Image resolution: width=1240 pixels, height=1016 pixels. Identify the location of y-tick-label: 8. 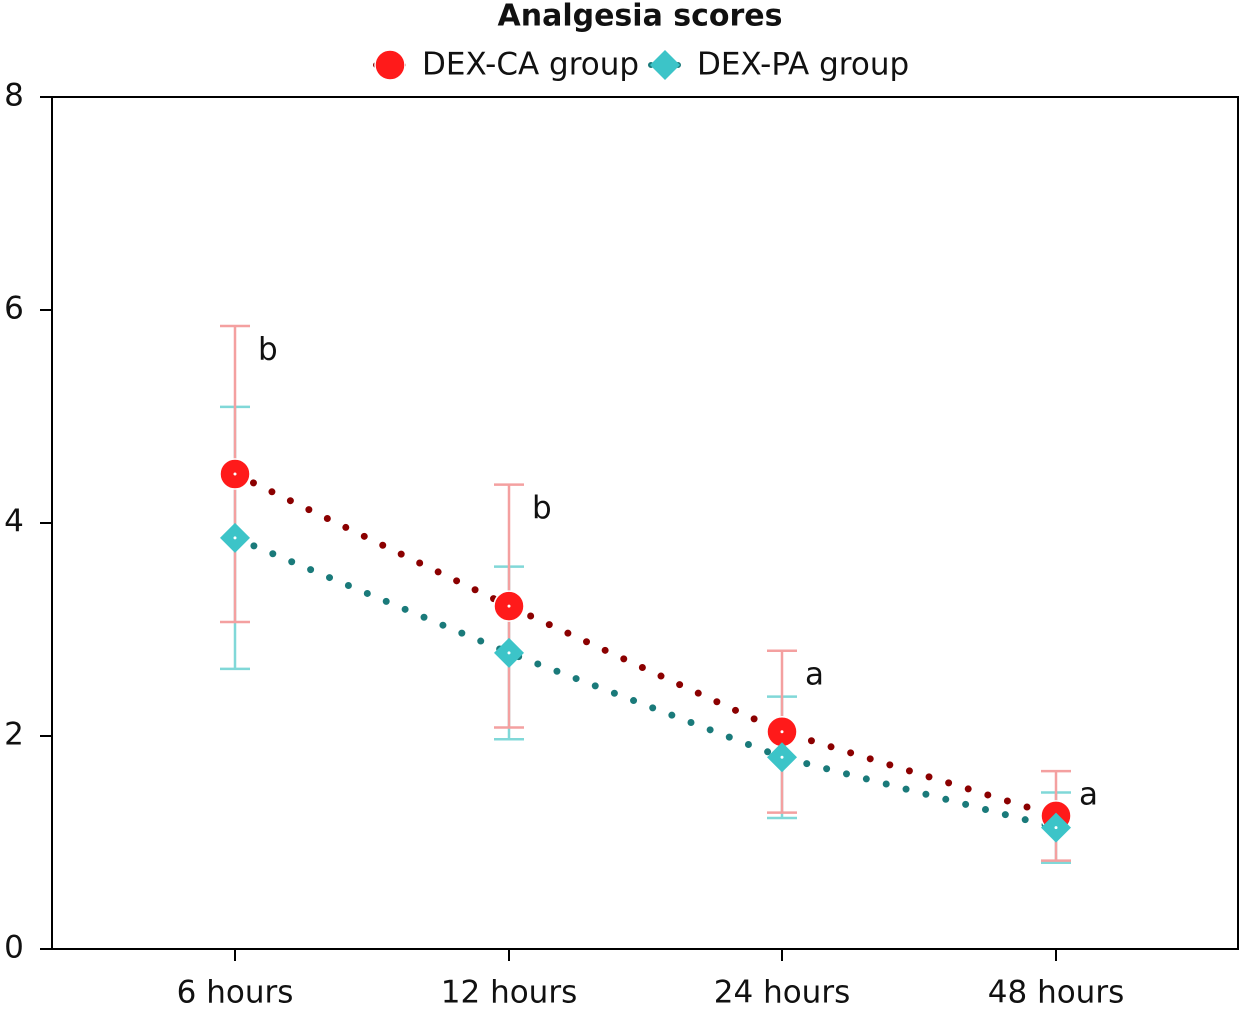
(14, 96).